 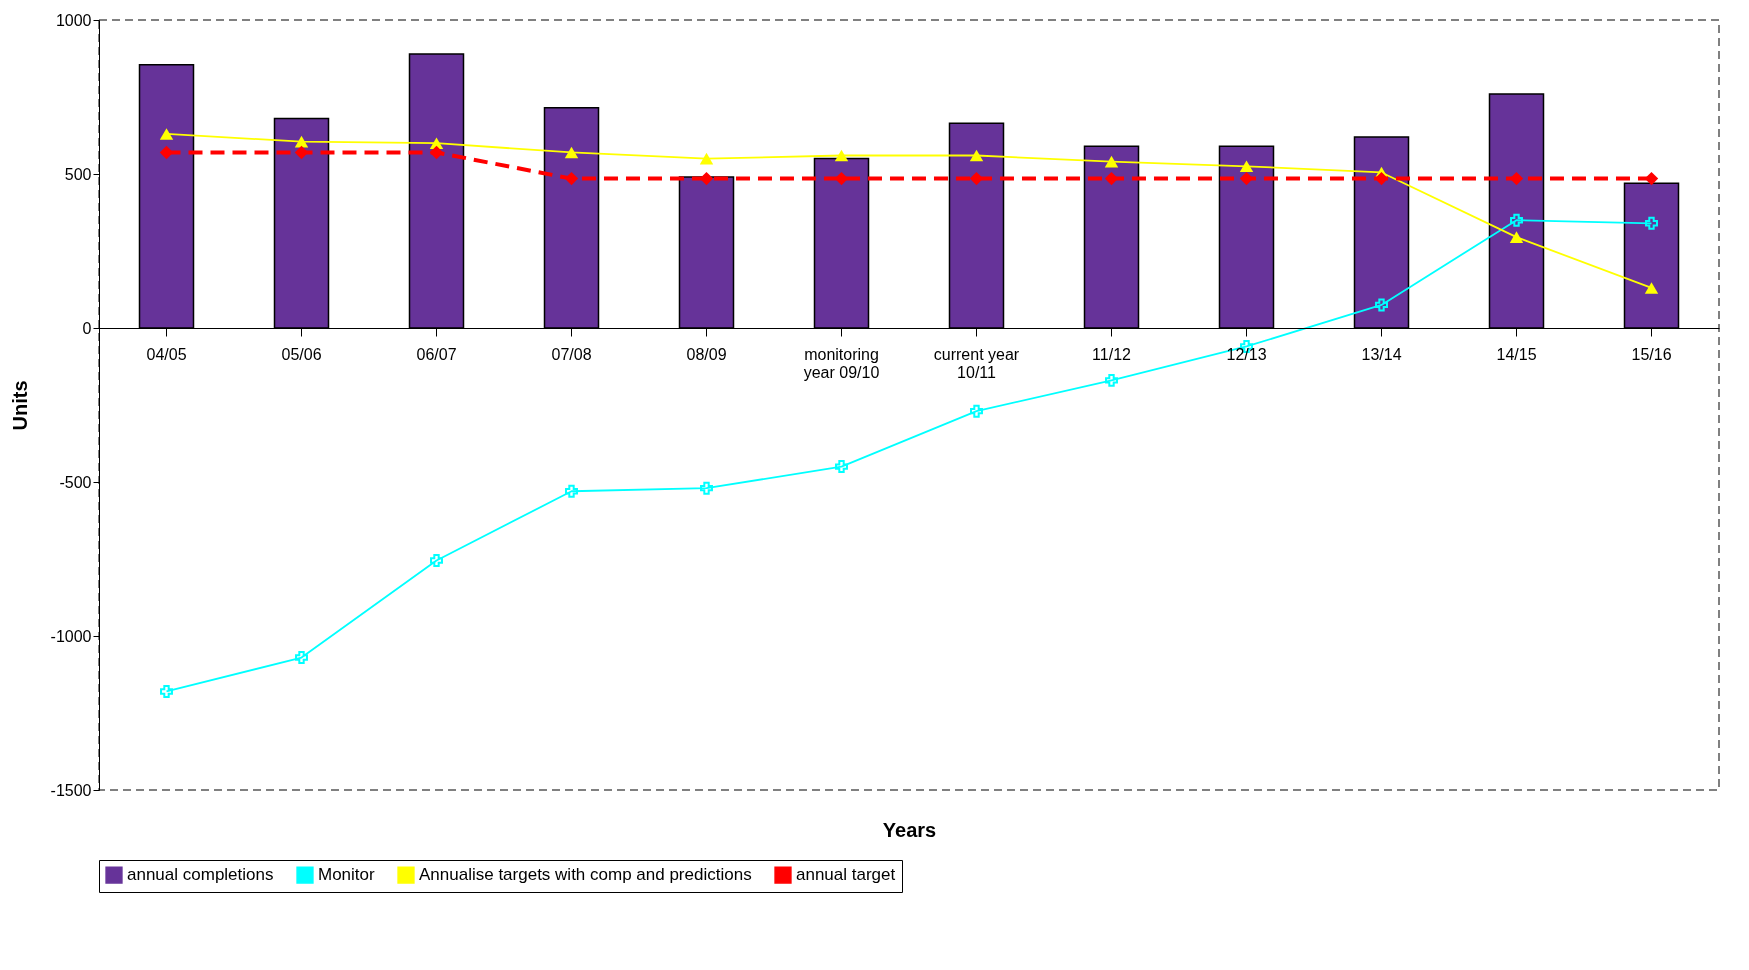 What do you see at coordinates (71, 790) in the screenshot?
I see `y-tick-label: -1500` at bounding box center [71, 790].